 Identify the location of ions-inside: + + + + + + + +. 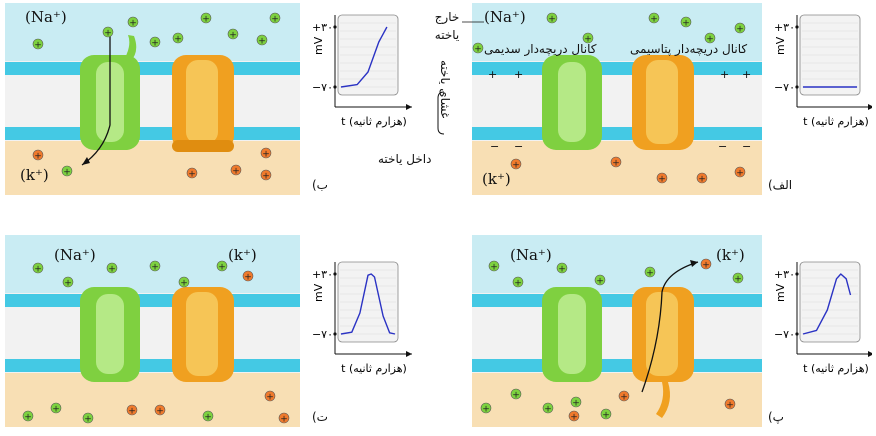
(156, 407).